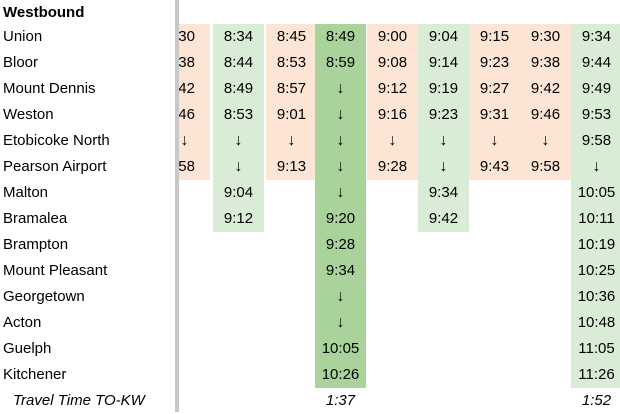 This screenshot has height=414, width=620. What do you see at coordinates (596, 62) in the screenshot?
I see `departure-time: 9:44` at bounding box center [596, 62].